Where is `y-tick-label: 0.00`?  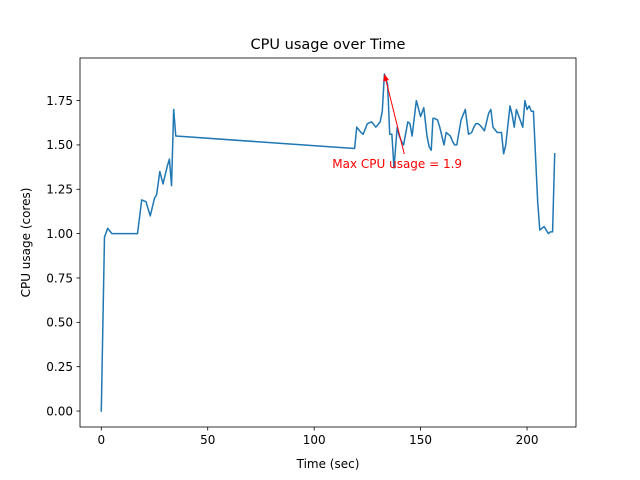 y-tick-label: 0.00 is located at coordinates (59, 411).